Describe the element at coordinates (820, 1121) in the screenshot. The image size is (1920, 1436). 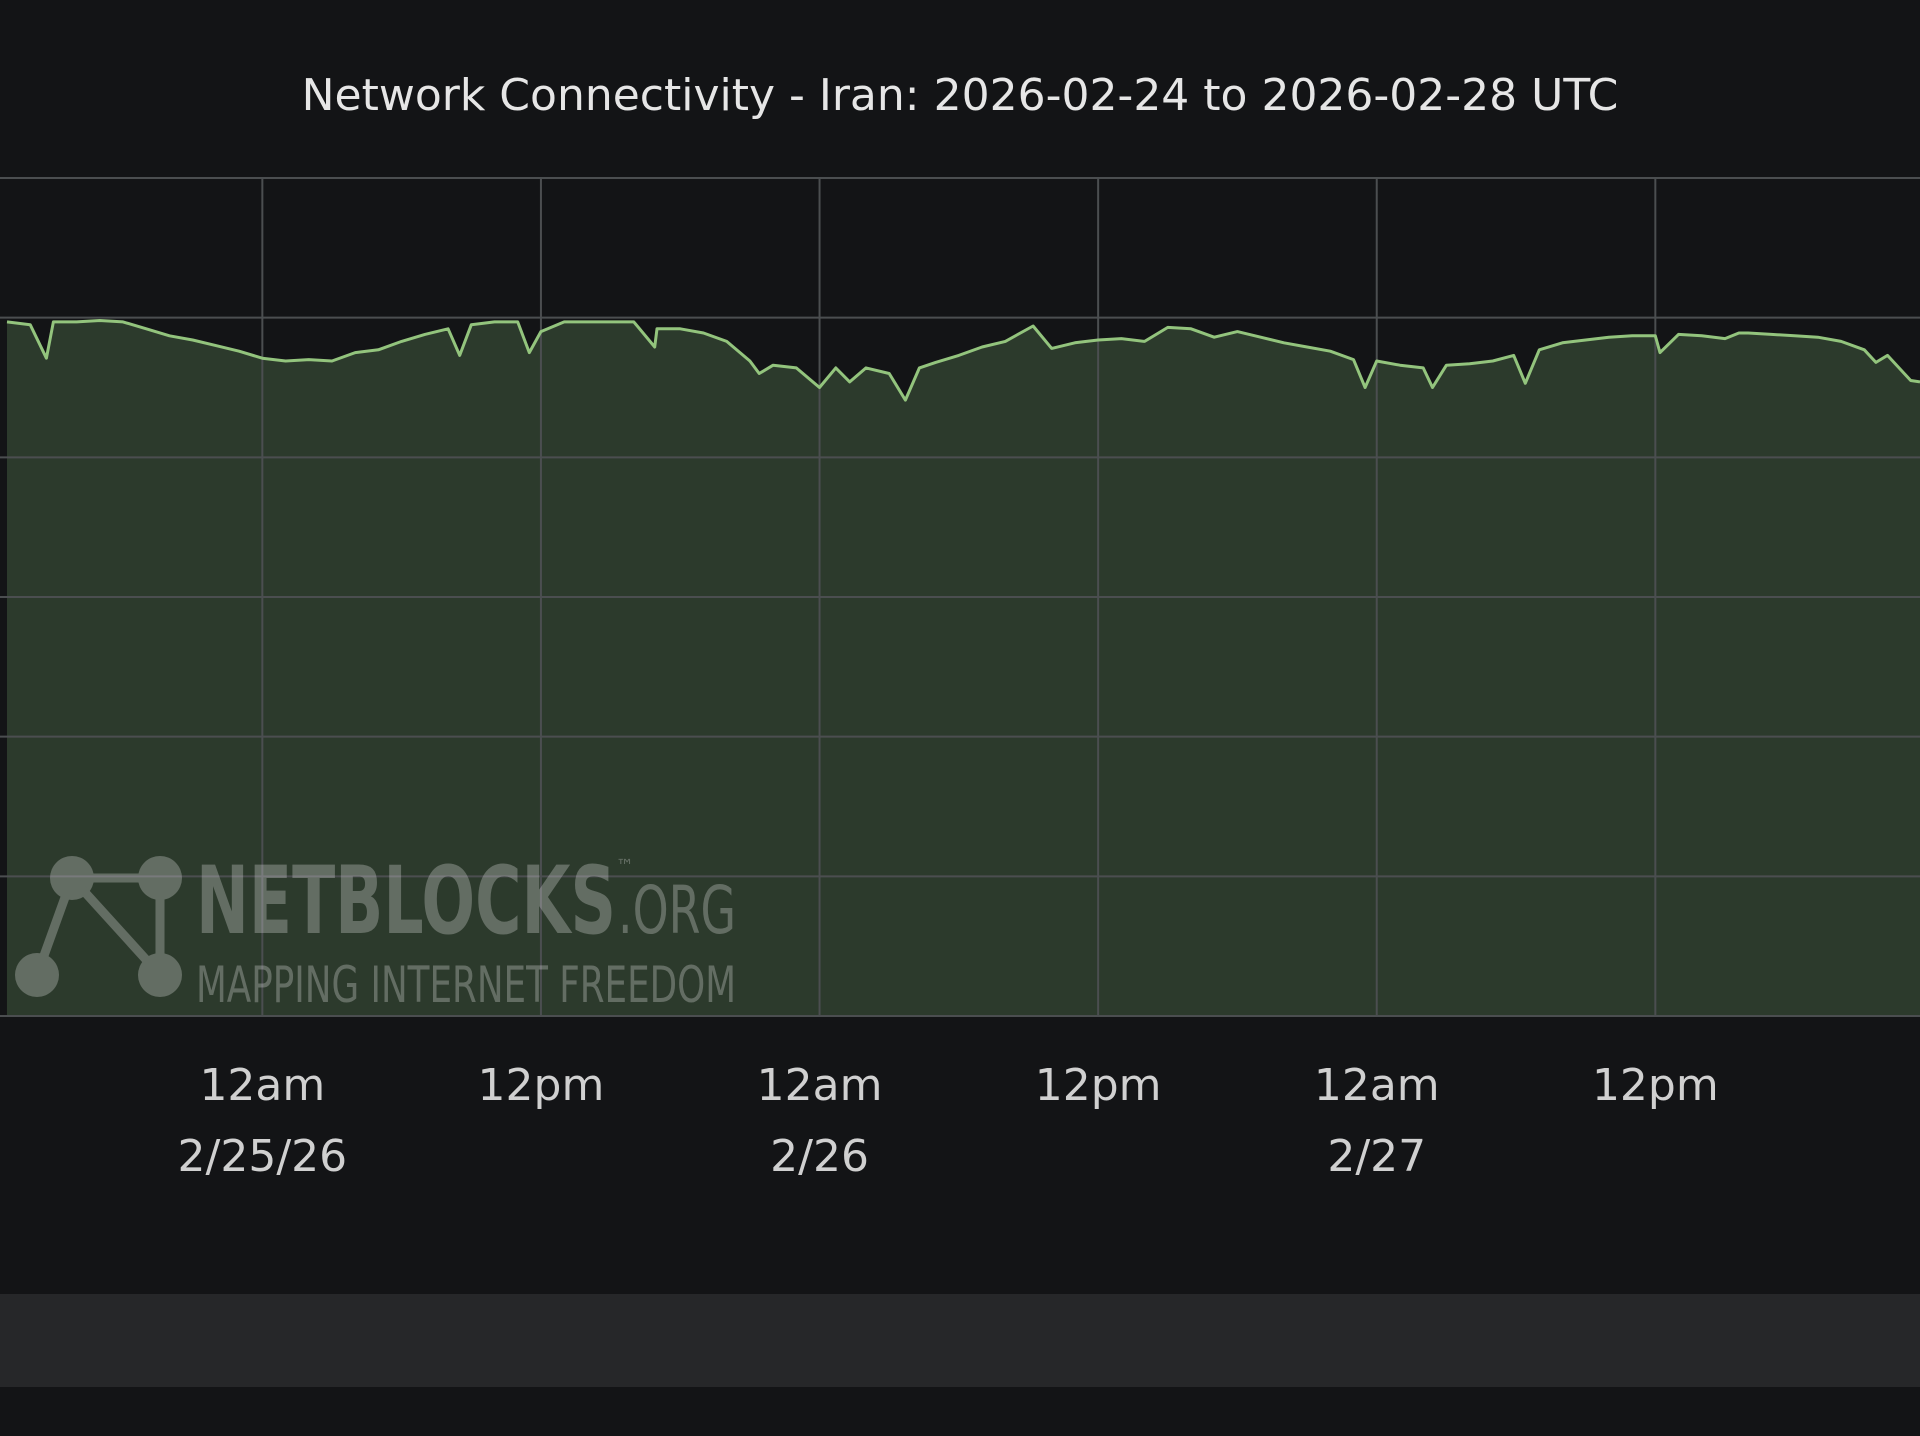
I see `x-tick-label: 12am 2/26` at that location.